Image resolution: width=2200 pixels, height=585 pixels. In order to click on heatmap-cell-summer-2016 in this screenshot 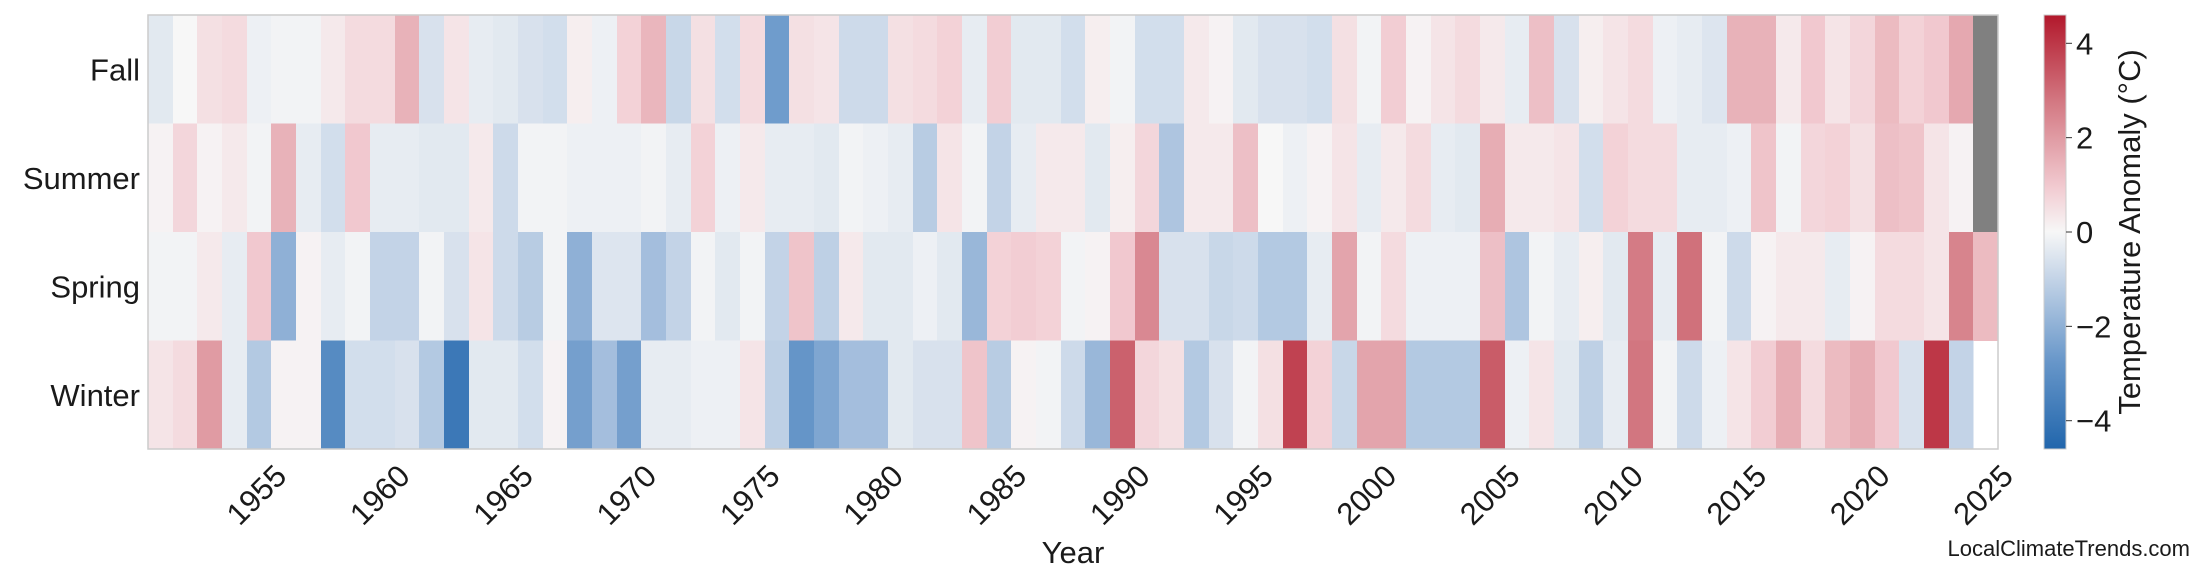, I will do `click(1764, 178)`.